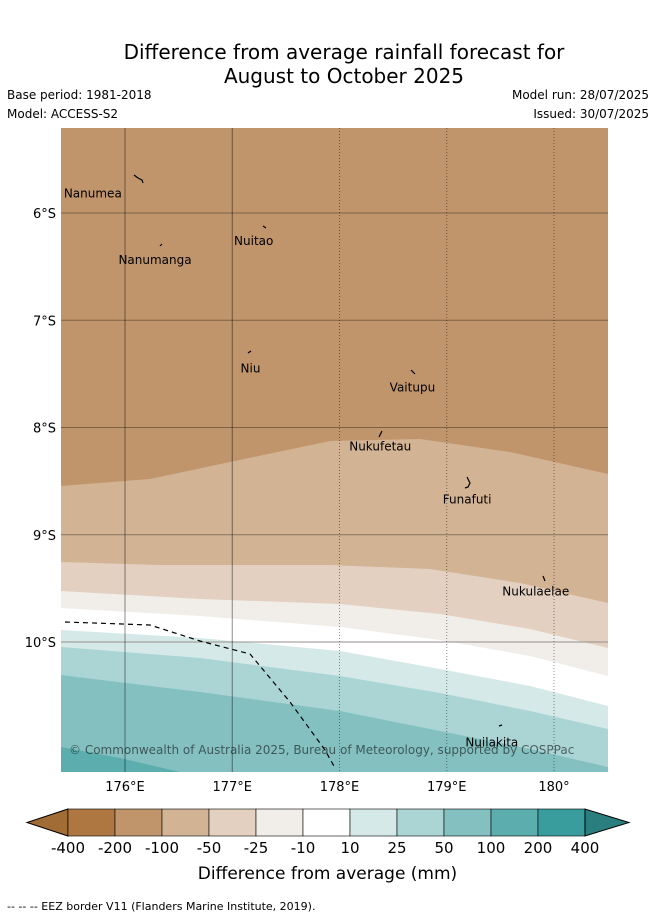 This screenshot has width=655, height=919. Describe the element at coordinates (162, 848) in the screenshot. I see `colorbar-tick-label: -100` at that location.